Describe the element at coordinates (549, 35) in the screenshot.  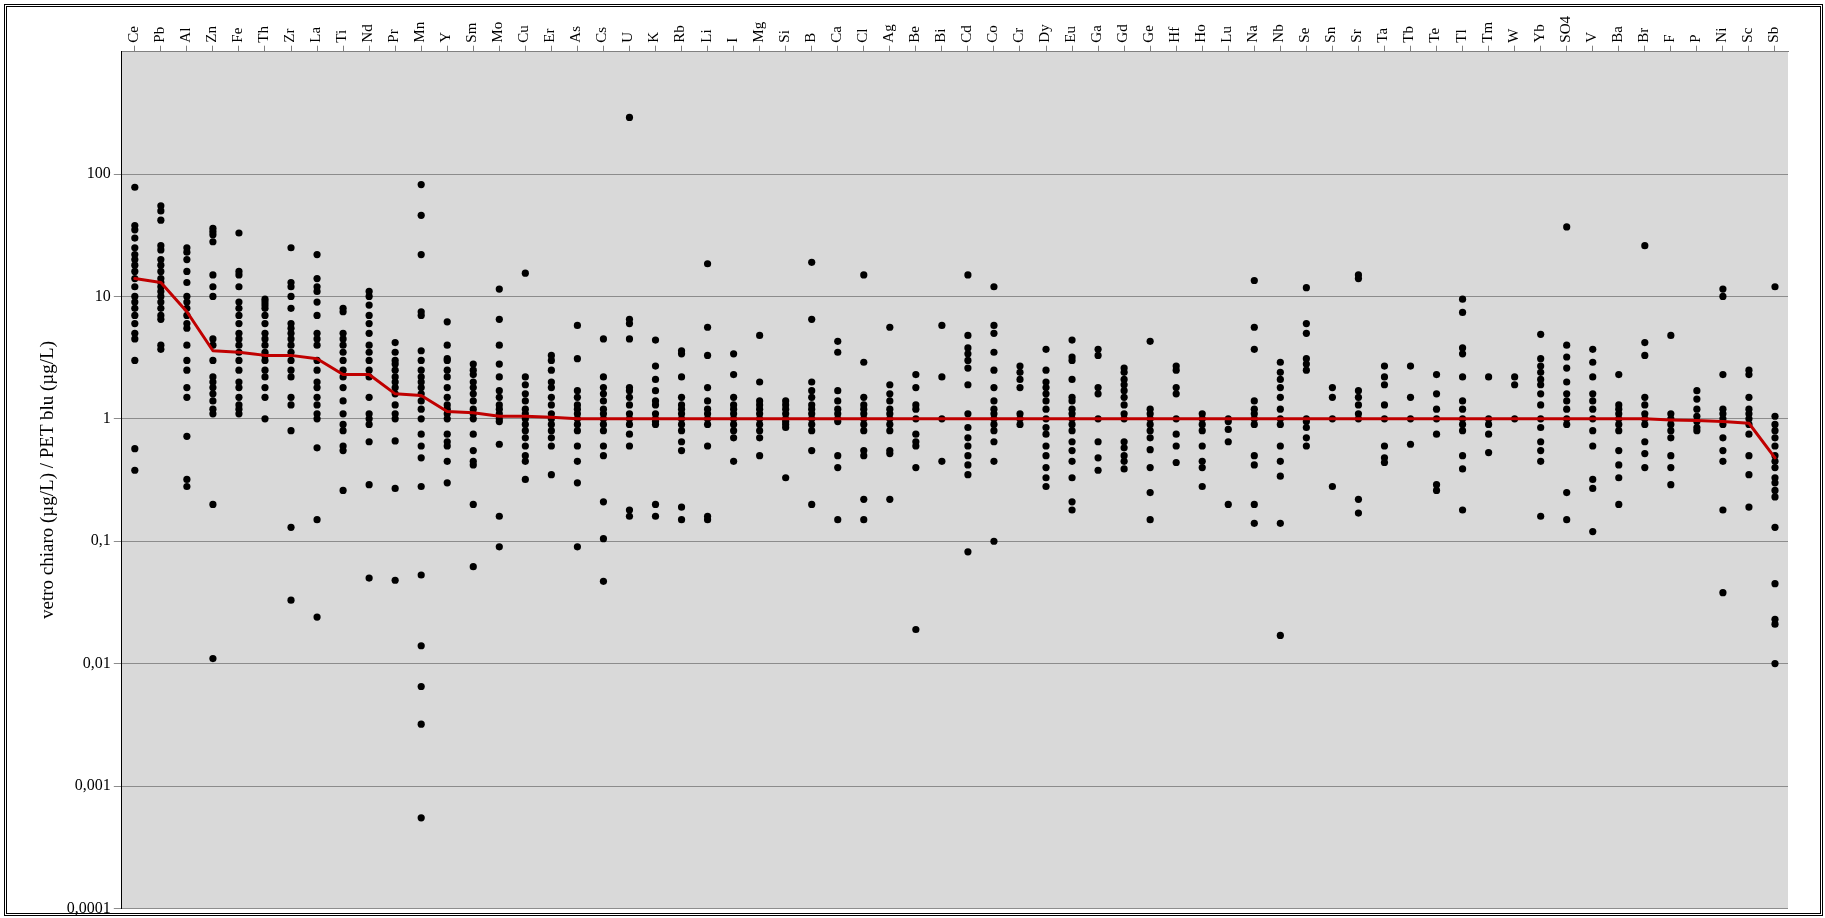
I see `x-tick-label: Er` at that location.